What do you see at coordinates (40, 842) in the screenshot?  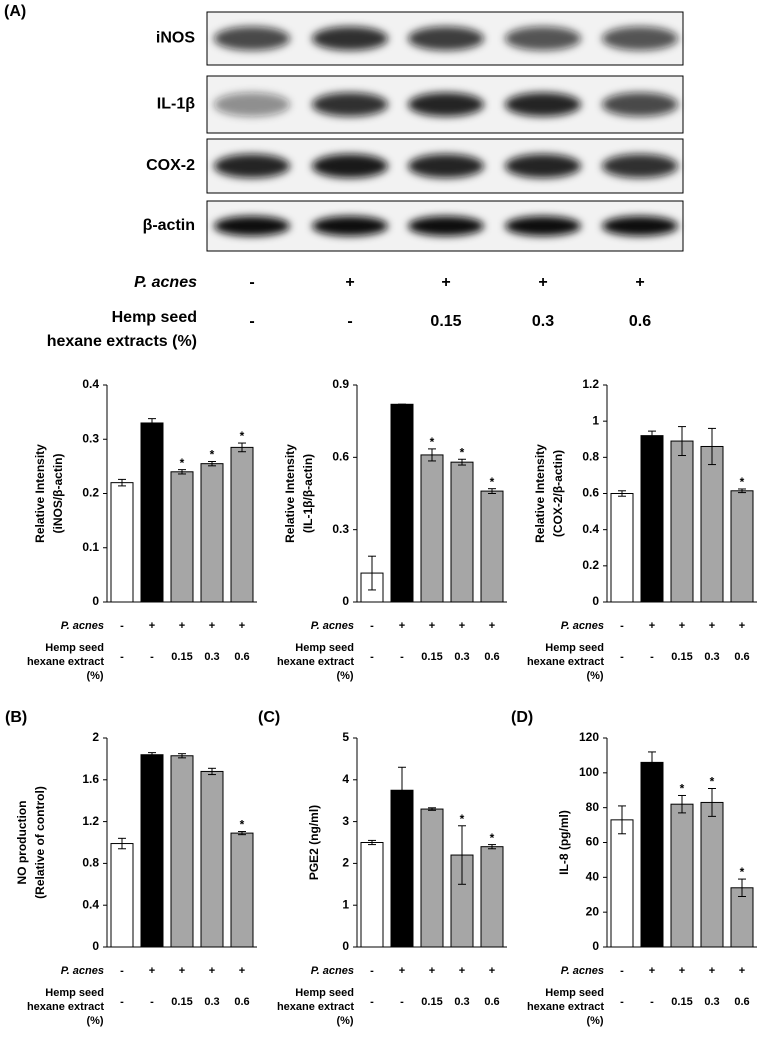 I see `y-axis-label: (Relative of control)` at bounding box center [40, 842].